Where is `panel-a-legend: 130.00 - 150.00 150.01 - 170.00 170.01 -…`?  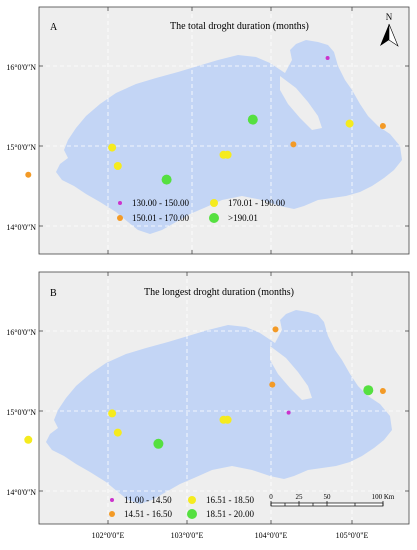
panel-a-legend: 130.00 - 150.00 150.01 - 170.00 170.01 -… is located at coordinates (201, 210).